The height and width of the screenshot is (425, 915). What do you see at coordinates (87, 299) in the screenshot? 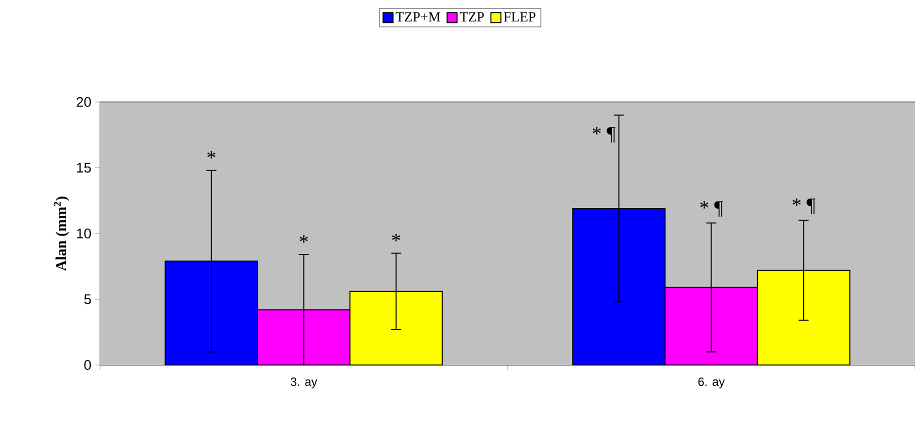
I see `y-tick-label: 5` at bounding box center [87, 299].